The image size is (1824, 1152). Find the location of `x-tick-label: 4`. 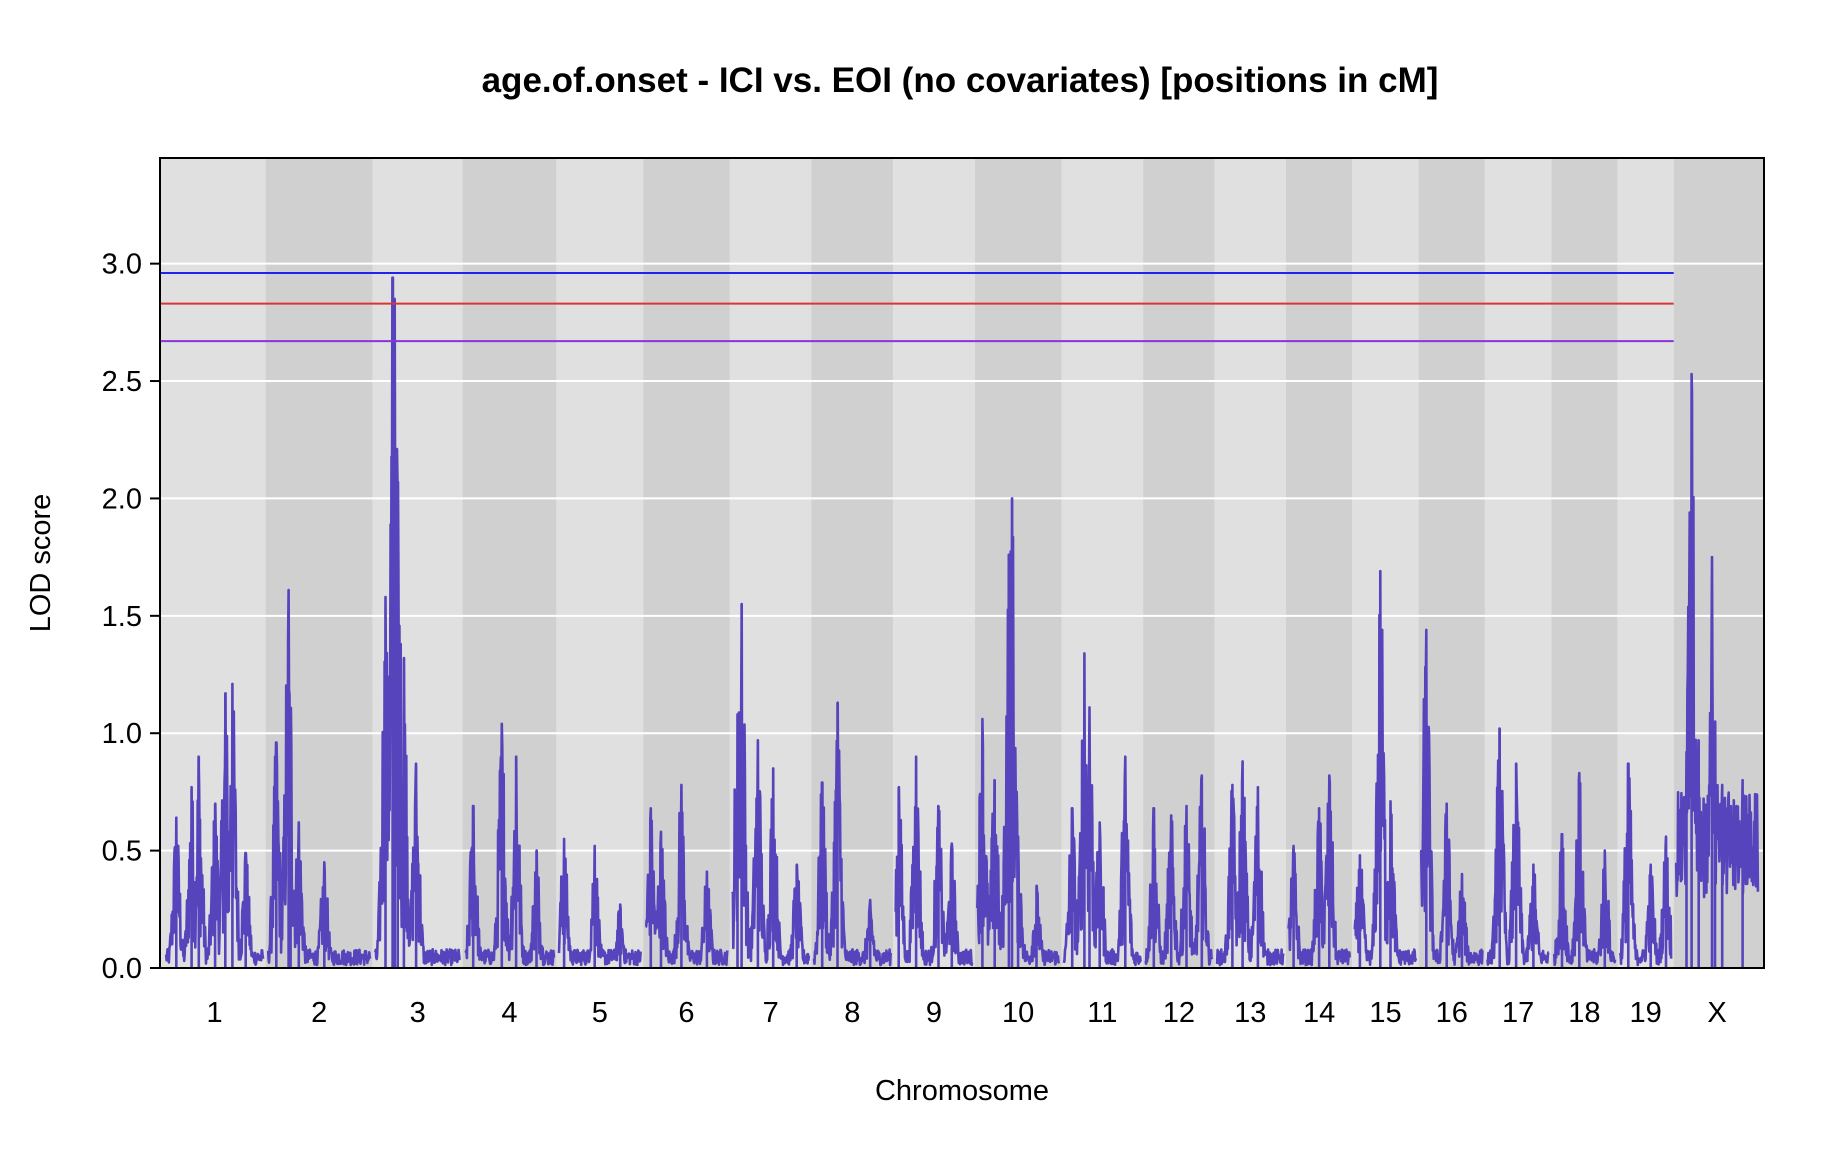

x-tick-label: 4 is located at coordinates (509, 1013).